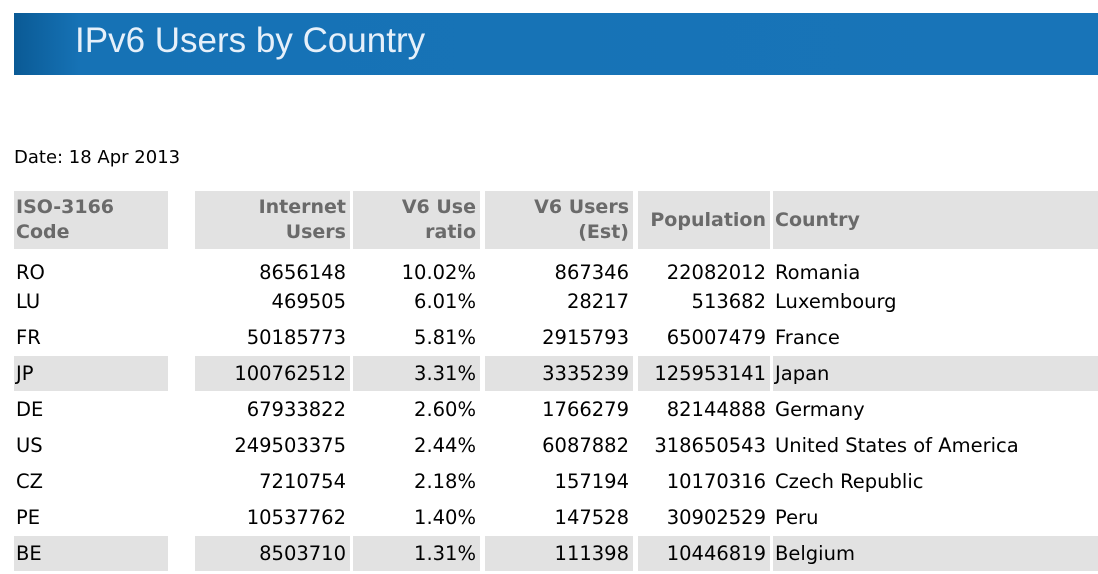  I want to click on page-title: IPv6 Users by Country, so click(250, 40).